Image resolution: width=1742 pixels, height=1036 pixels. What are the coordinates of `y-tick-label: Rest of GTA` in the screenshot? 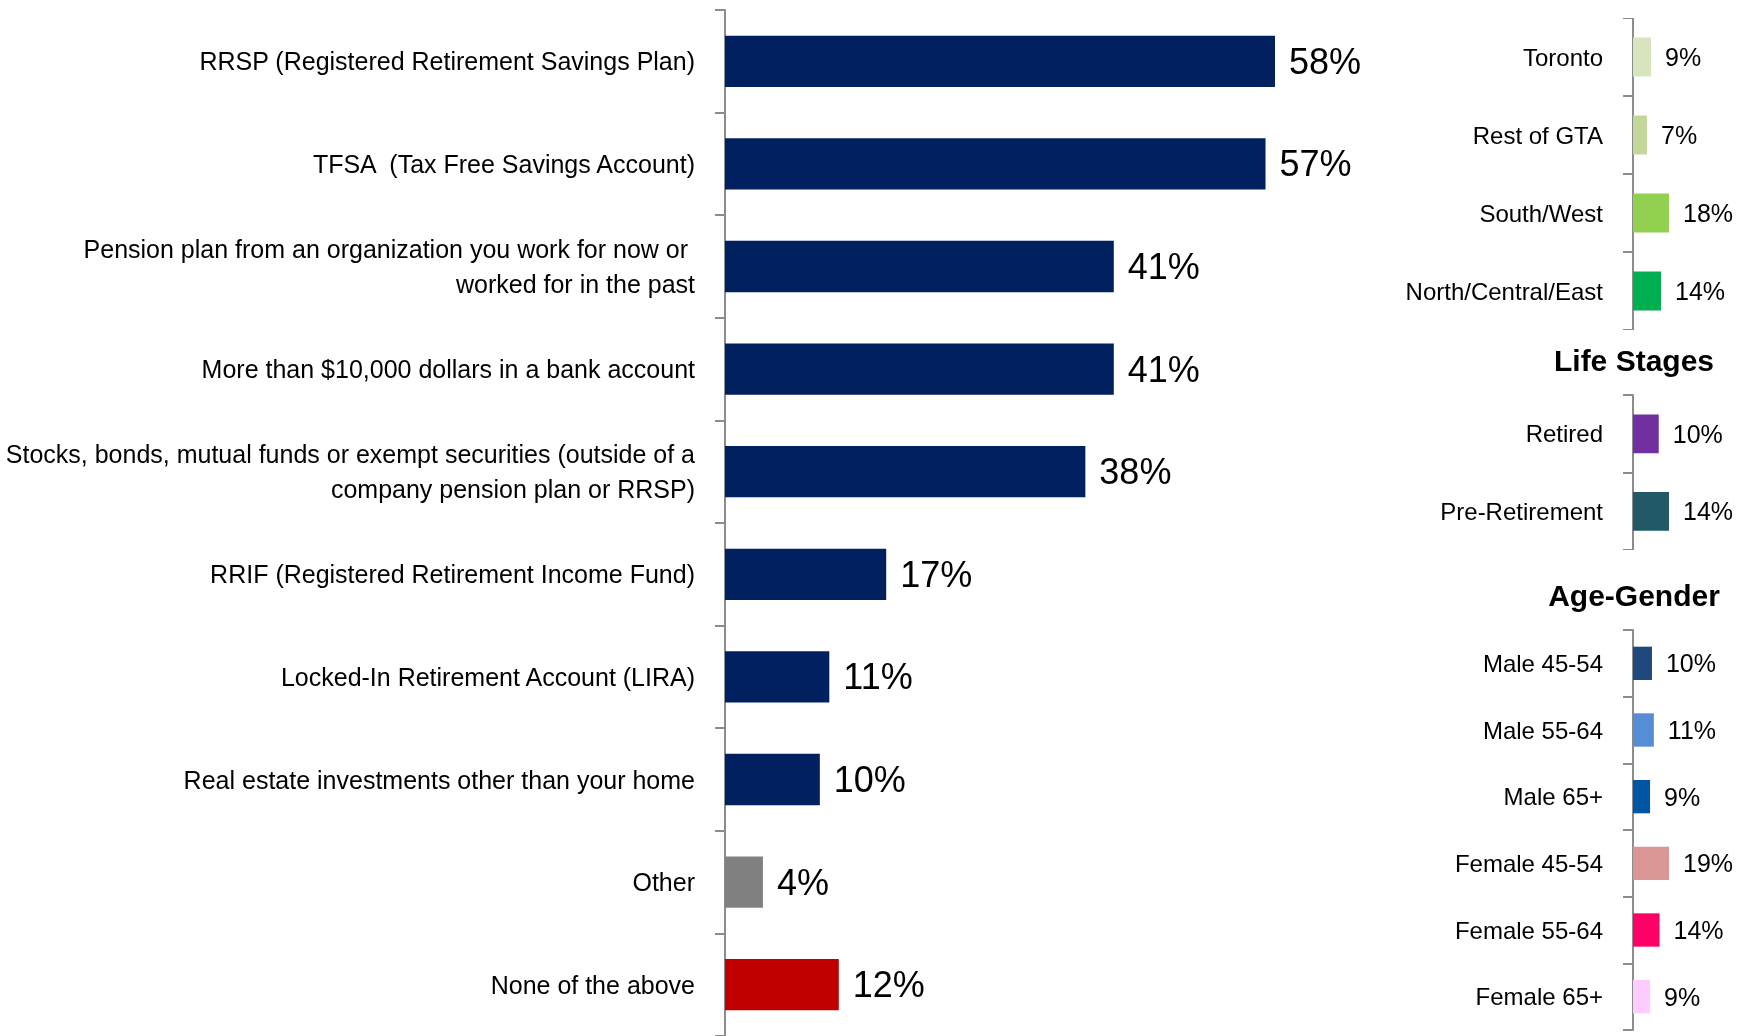 It's located at (1537, 135).